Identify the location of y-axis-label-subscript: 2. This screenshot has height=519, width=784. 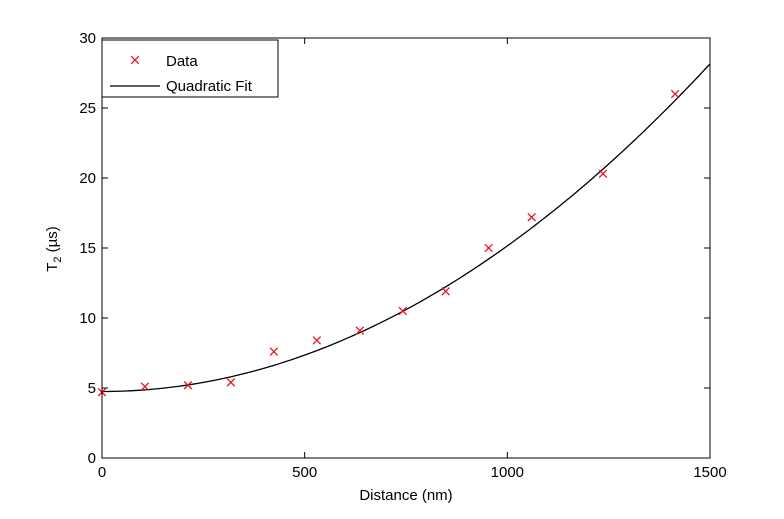
(58, 260).